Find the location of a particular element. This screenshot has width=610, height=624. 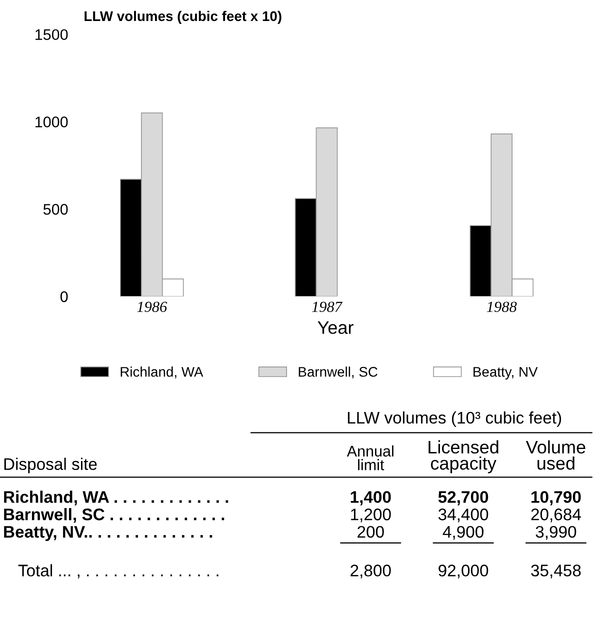

text: Volume used is located at coordinates (556, 455).